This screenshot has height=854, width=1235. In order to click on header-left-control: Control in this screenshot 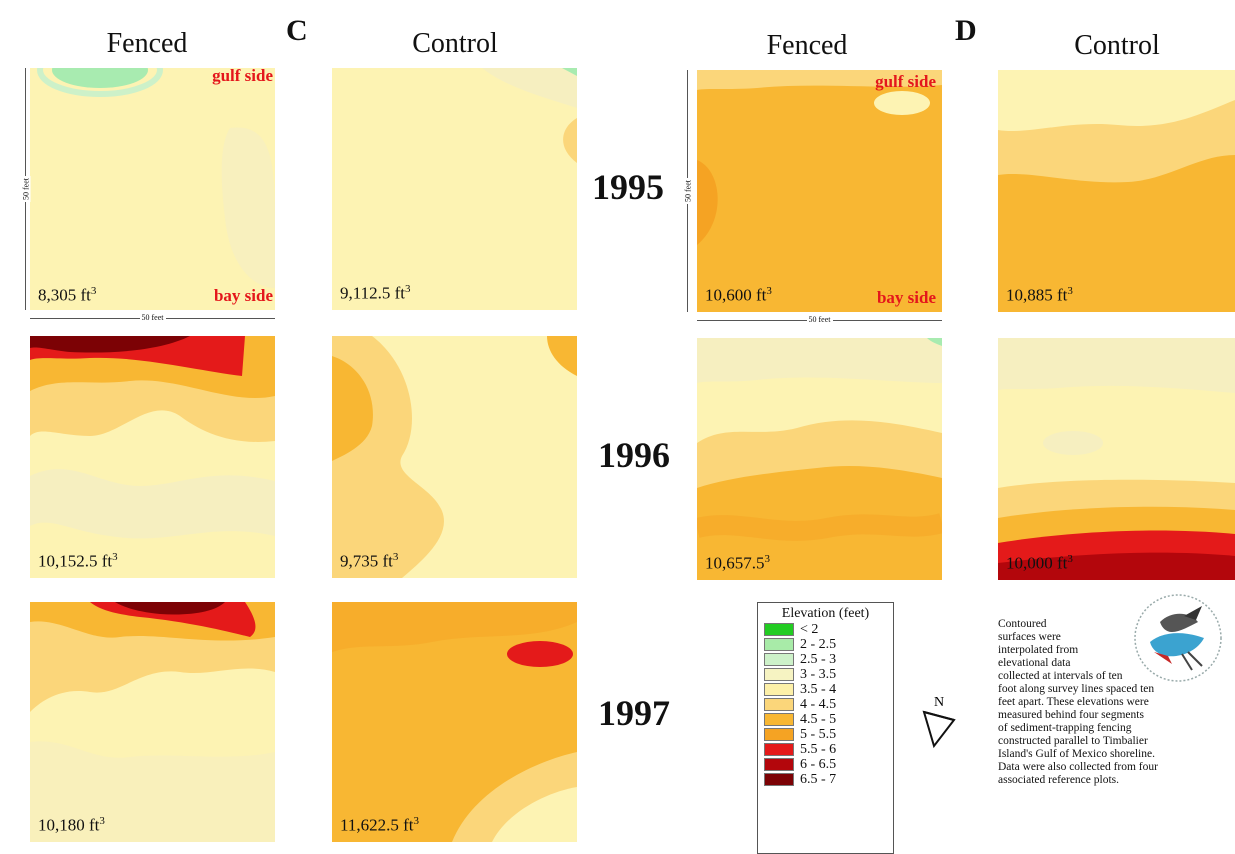, I will do `click(455, 43)`.